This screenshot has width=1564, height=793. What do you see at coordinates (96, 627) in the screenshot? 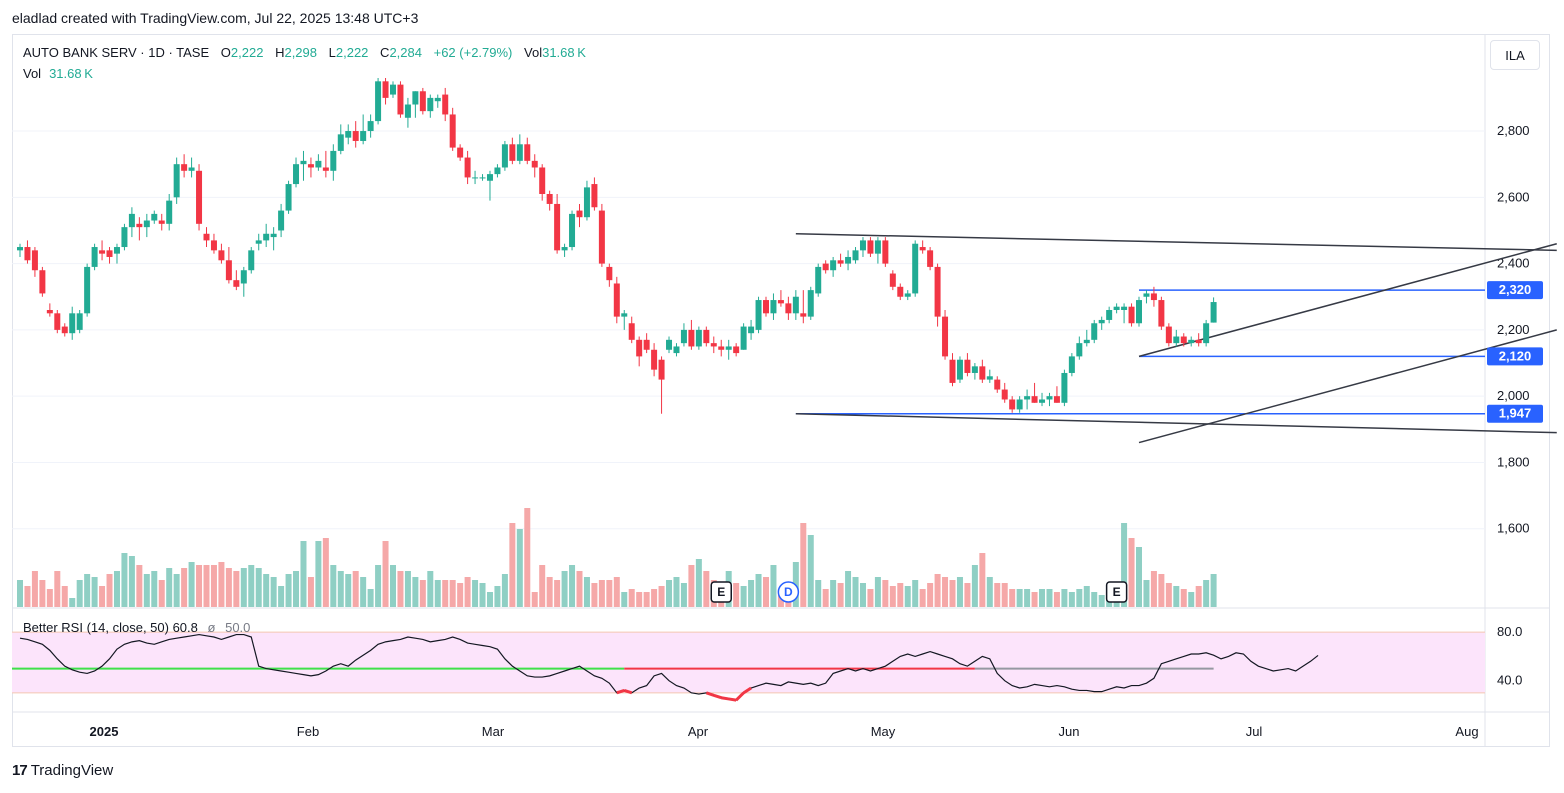
I see `rsi-legend-label: Better RSI (14, close, 50)` at bounding box center [96, 627].